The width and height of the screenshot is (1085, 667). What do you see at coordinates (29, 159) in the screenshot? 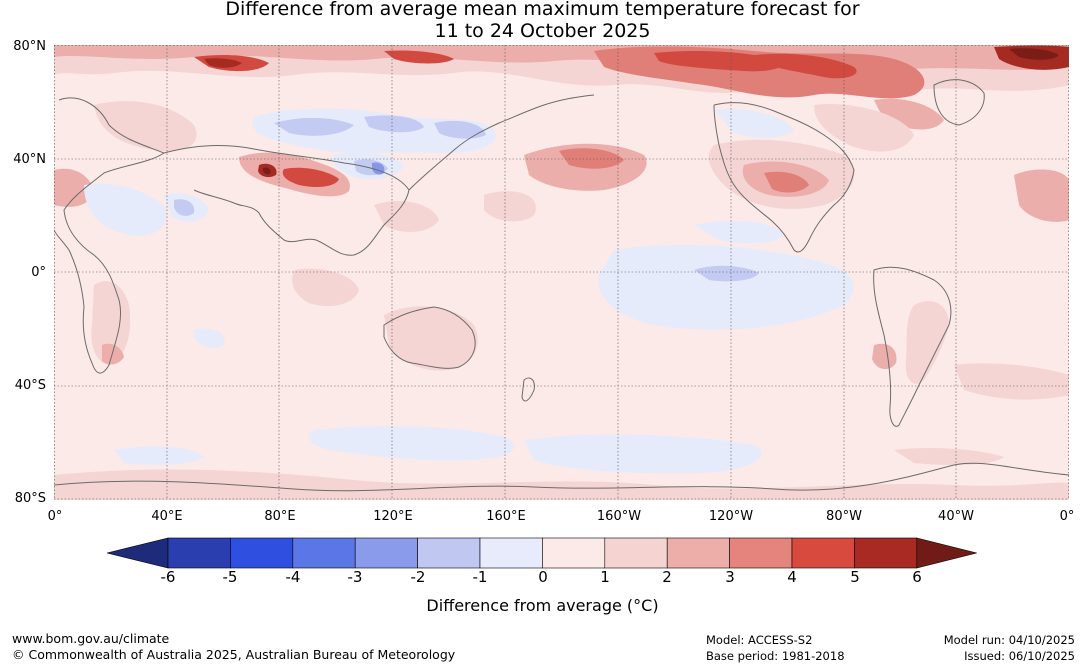
I see `lat-label-40n: 40°N` at bounding box center [29, 159].